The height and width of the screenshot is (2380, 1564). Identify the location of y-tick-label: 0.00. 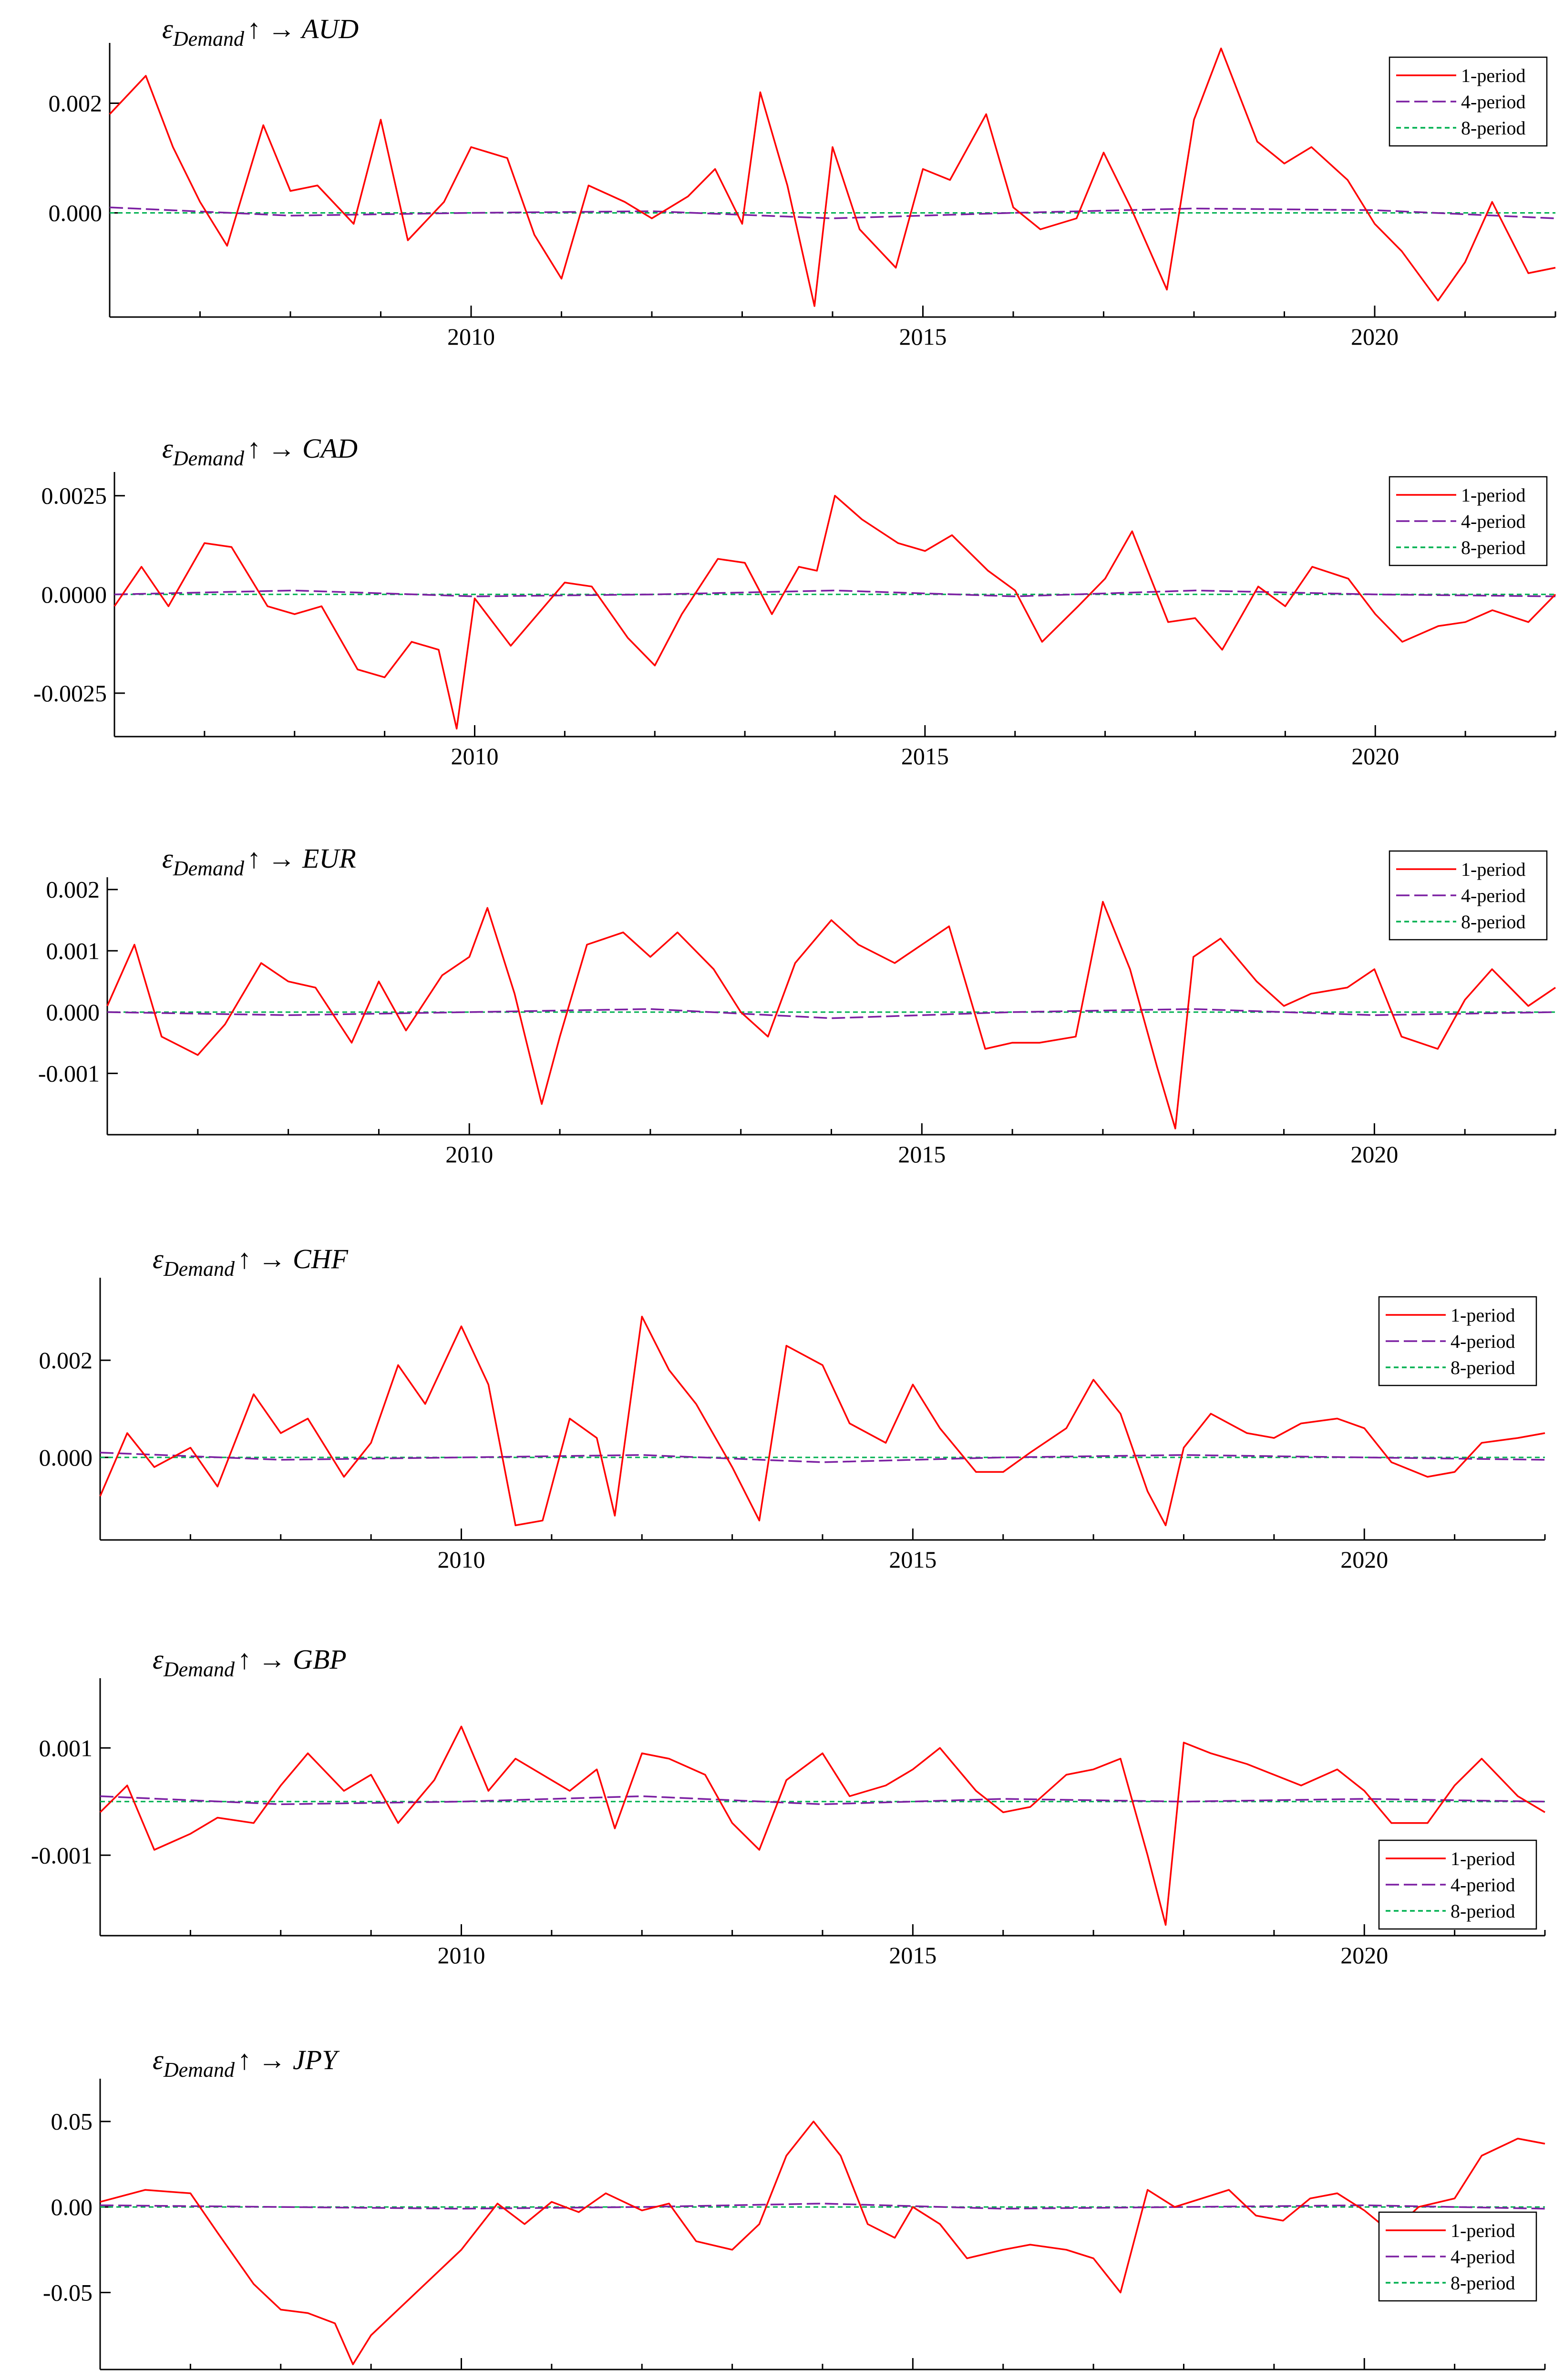
(72, 2207).